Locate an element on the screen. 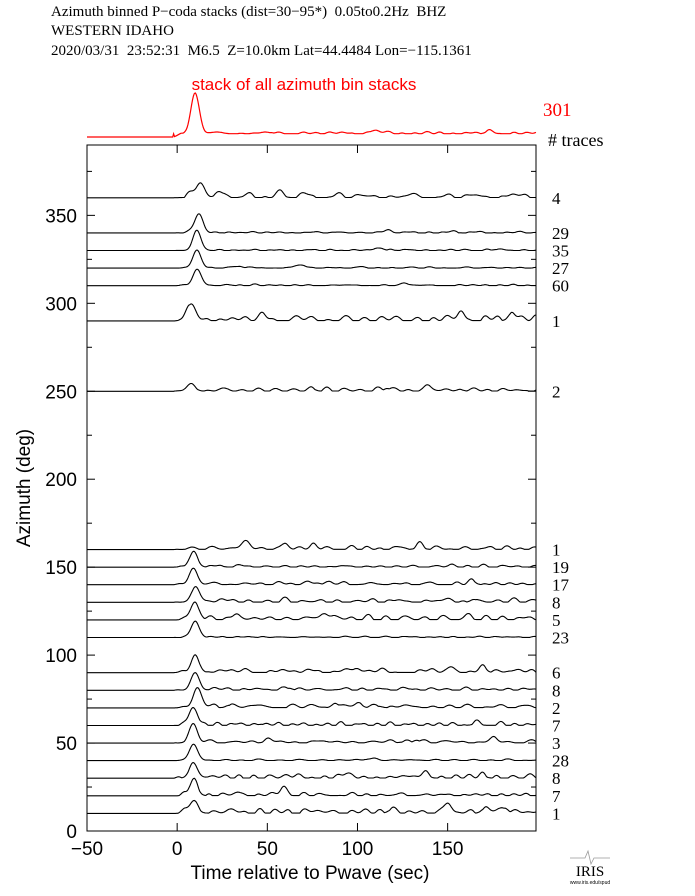 This screenshot has width=695, height=896. trace-count-label: 5 is located at coordinates (556, 620).